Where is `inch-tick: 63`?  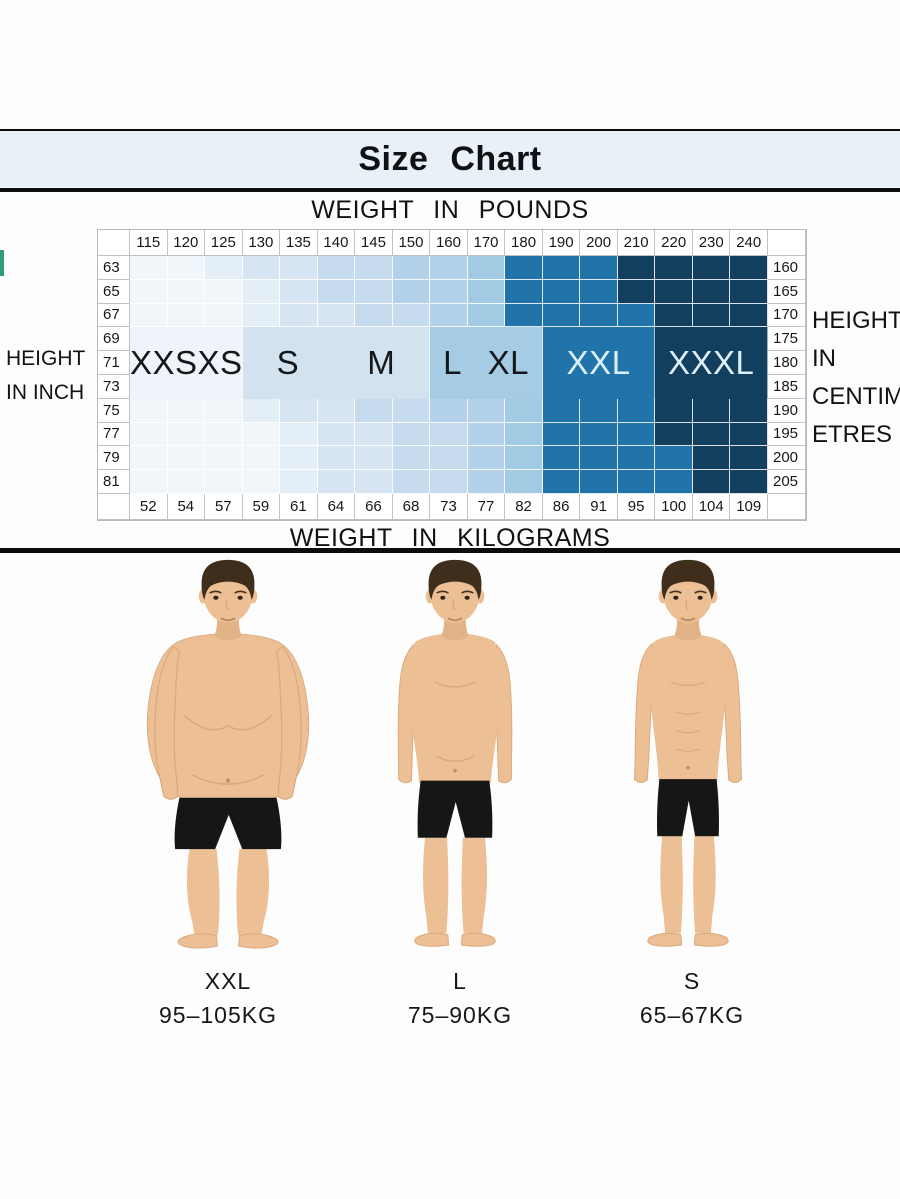
inch-tick: 63 is located at coordinates (114, 268).